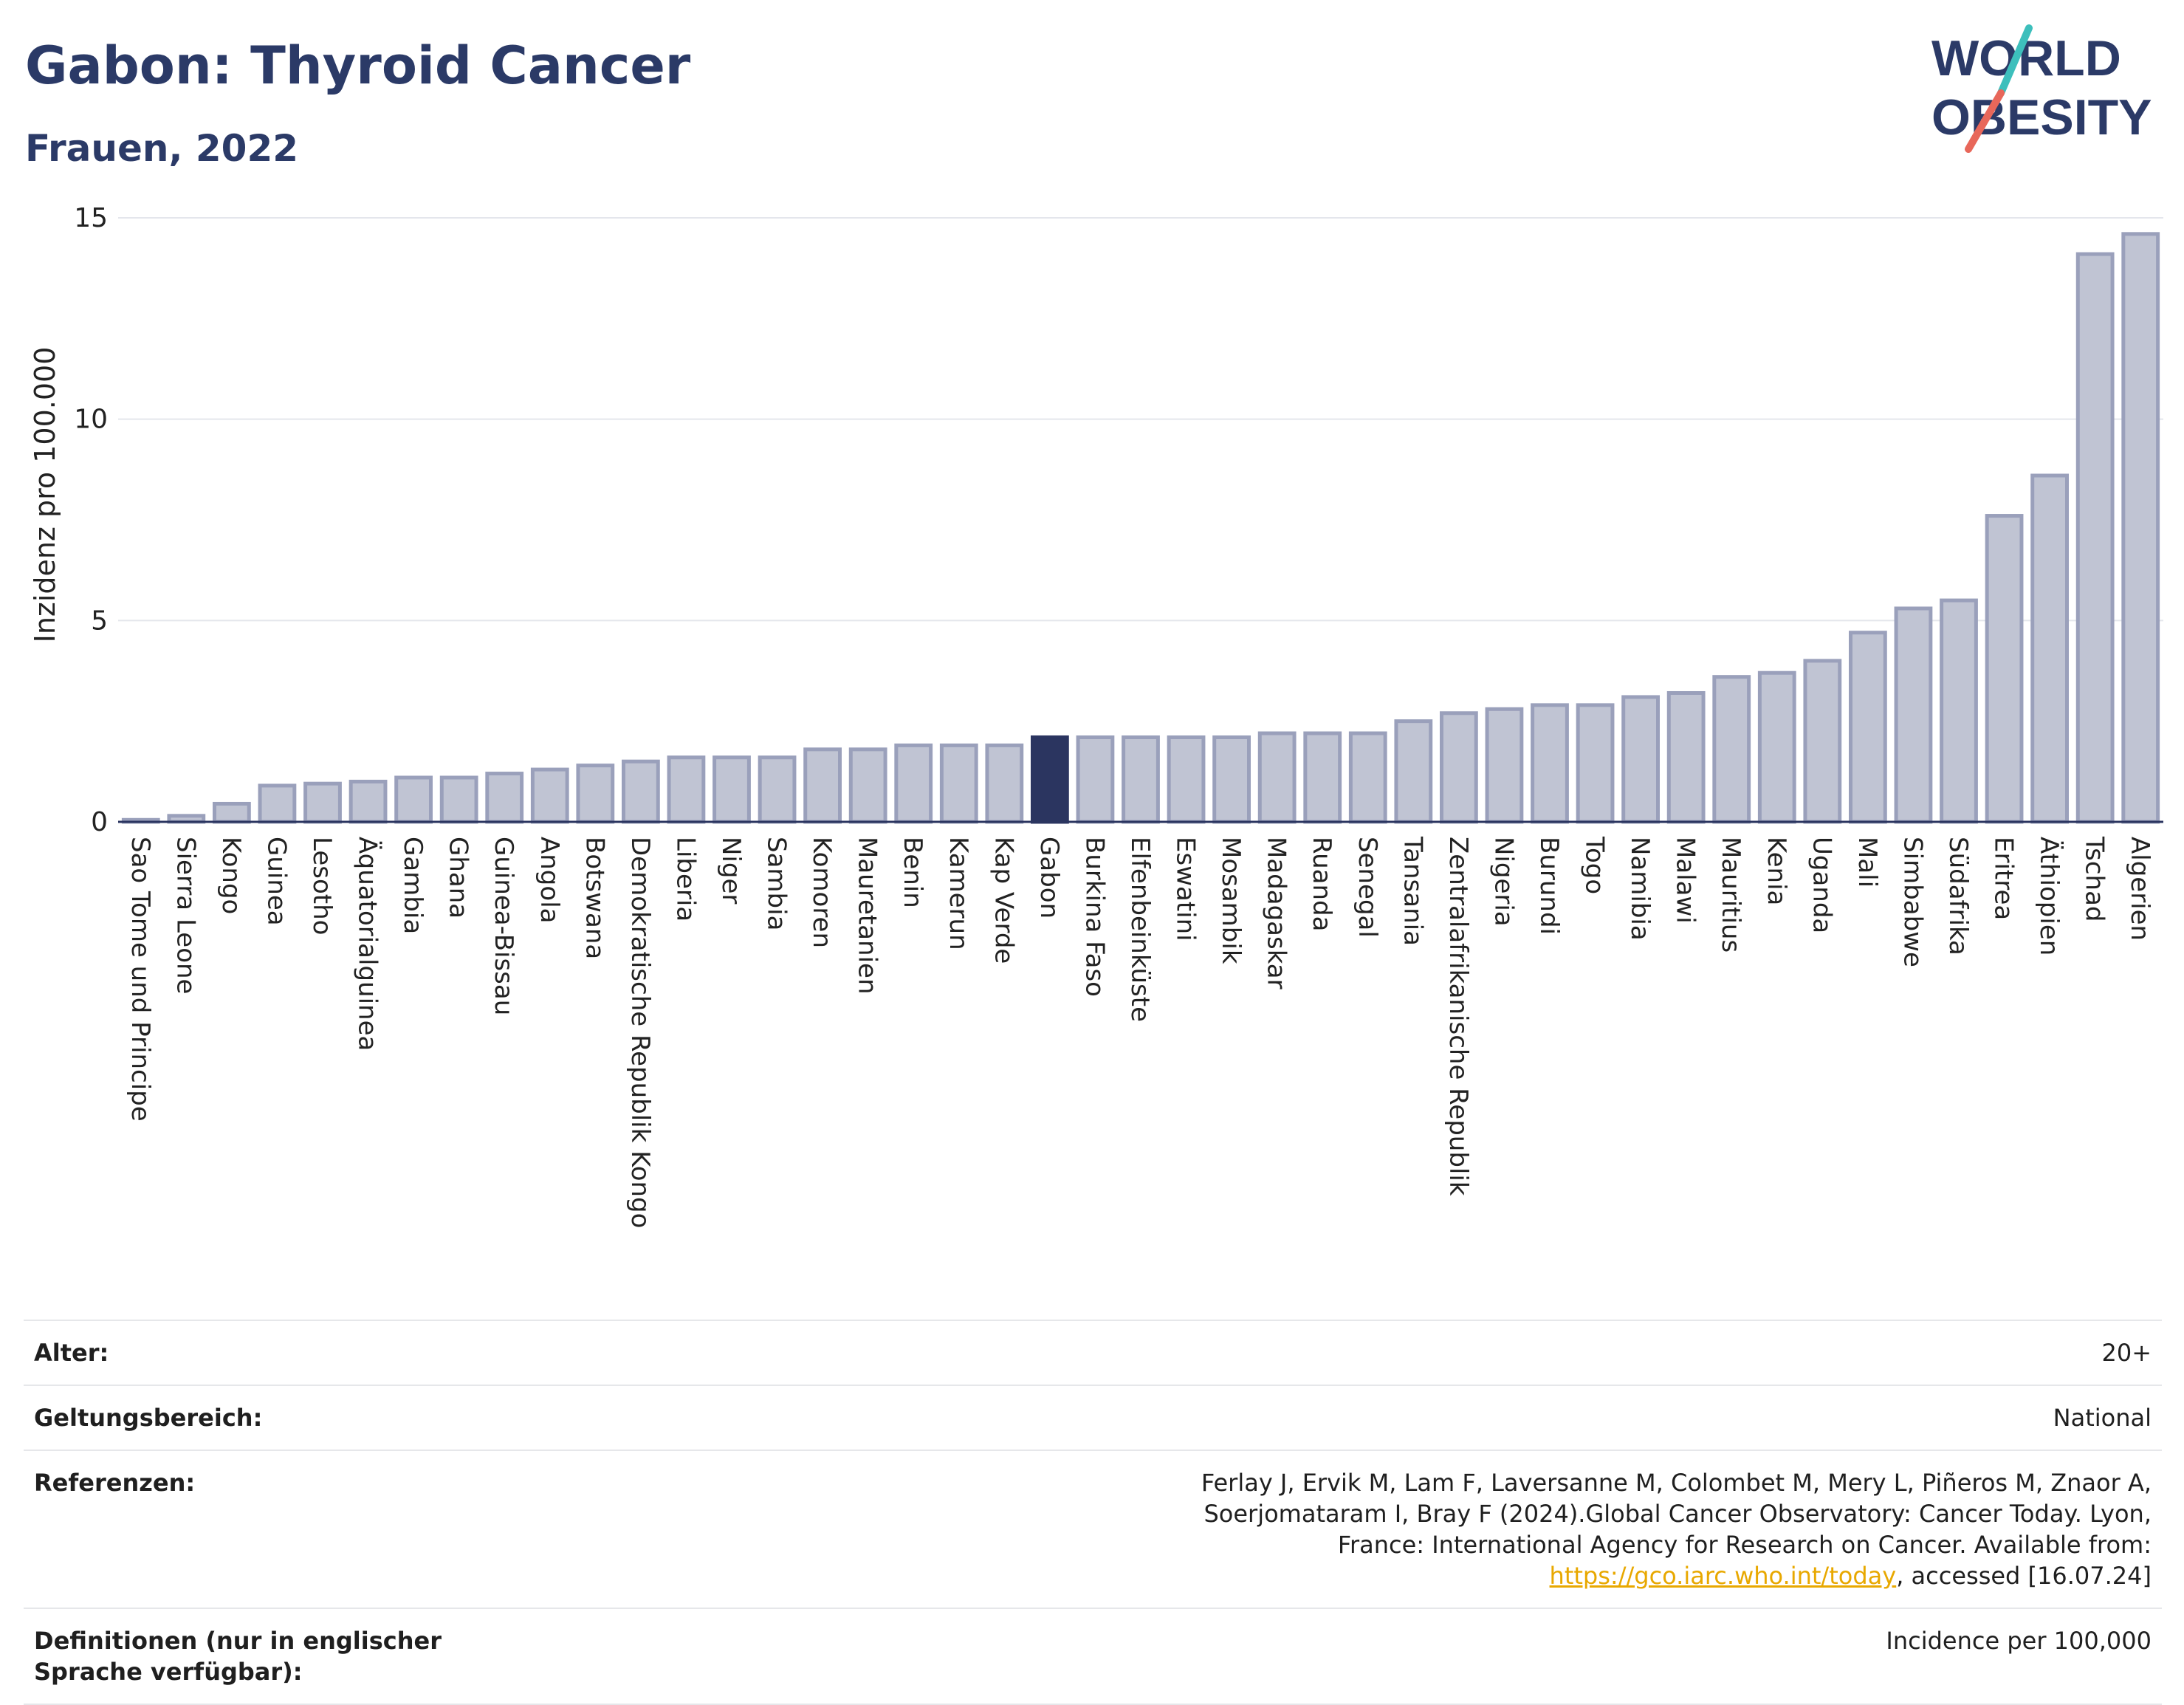 The image size is (2184, 1705). I want to click on y-tick-label: 0, so click(100, 822).